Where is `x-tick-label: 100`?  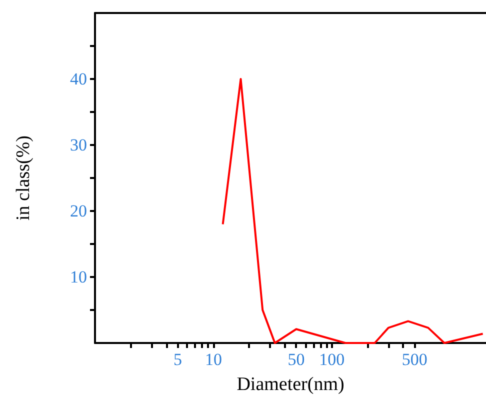 x-tick-label: 100 is located at coordinates (332, 359).